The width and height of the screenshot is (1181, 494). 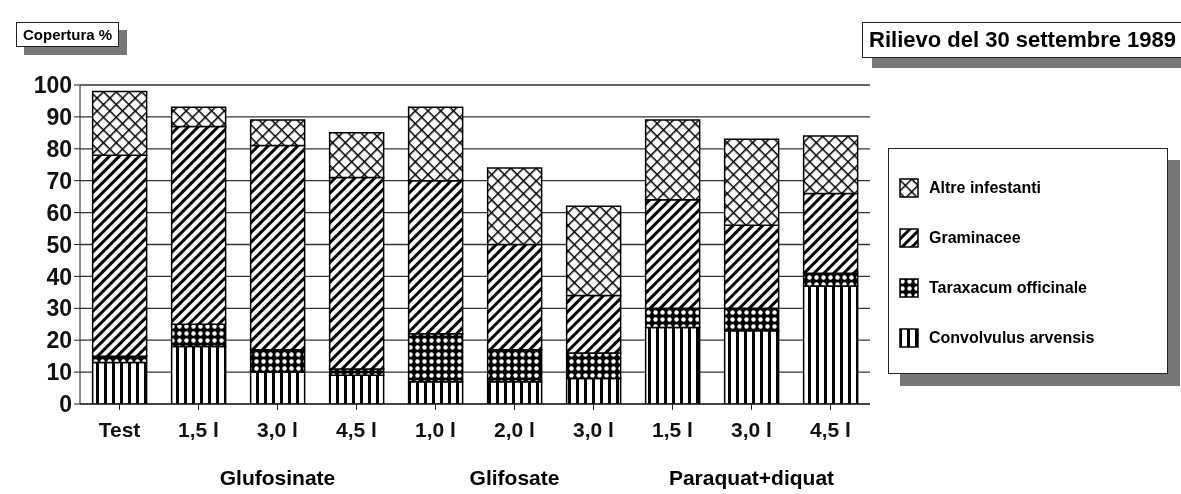 What do you see at coordinates (59, 372) in the screenshot?
I see `y-tick-label: 10` at bounding box center [59, 372].